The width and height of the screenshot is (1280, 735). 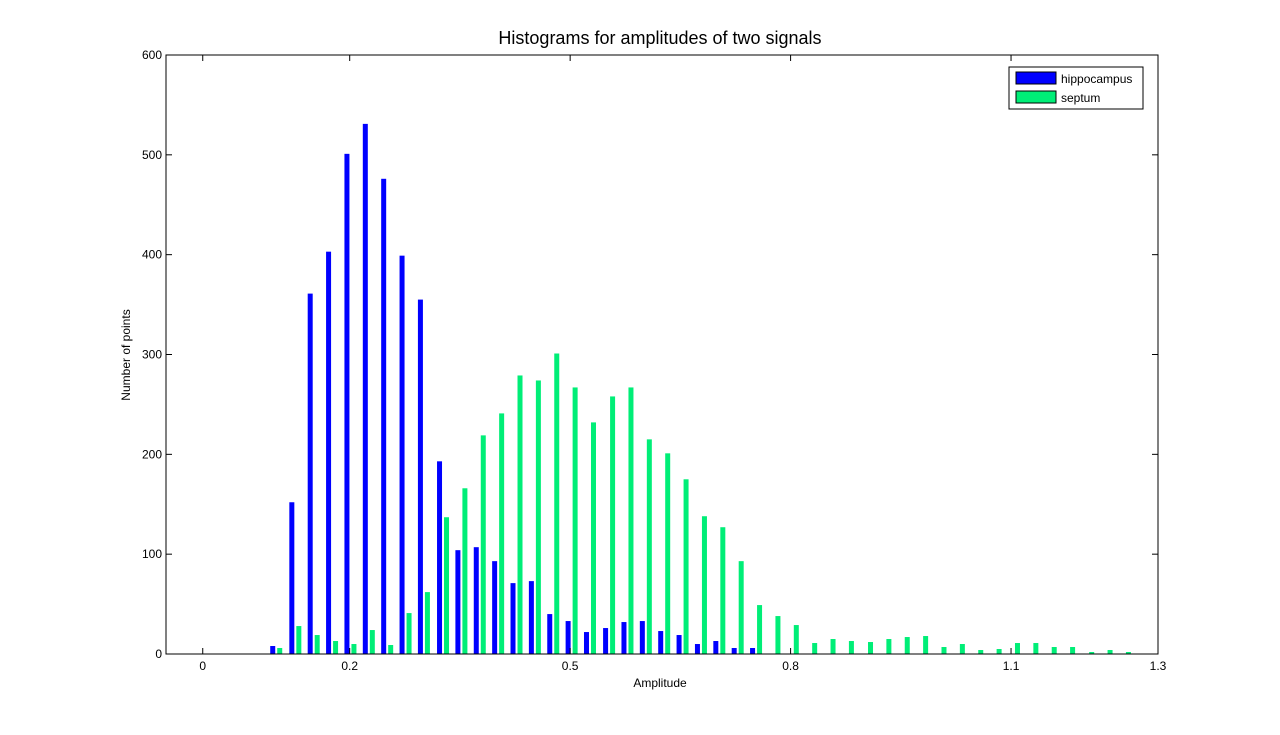 I want to click on x-tick-label: 0, so click(x=202, y=666).